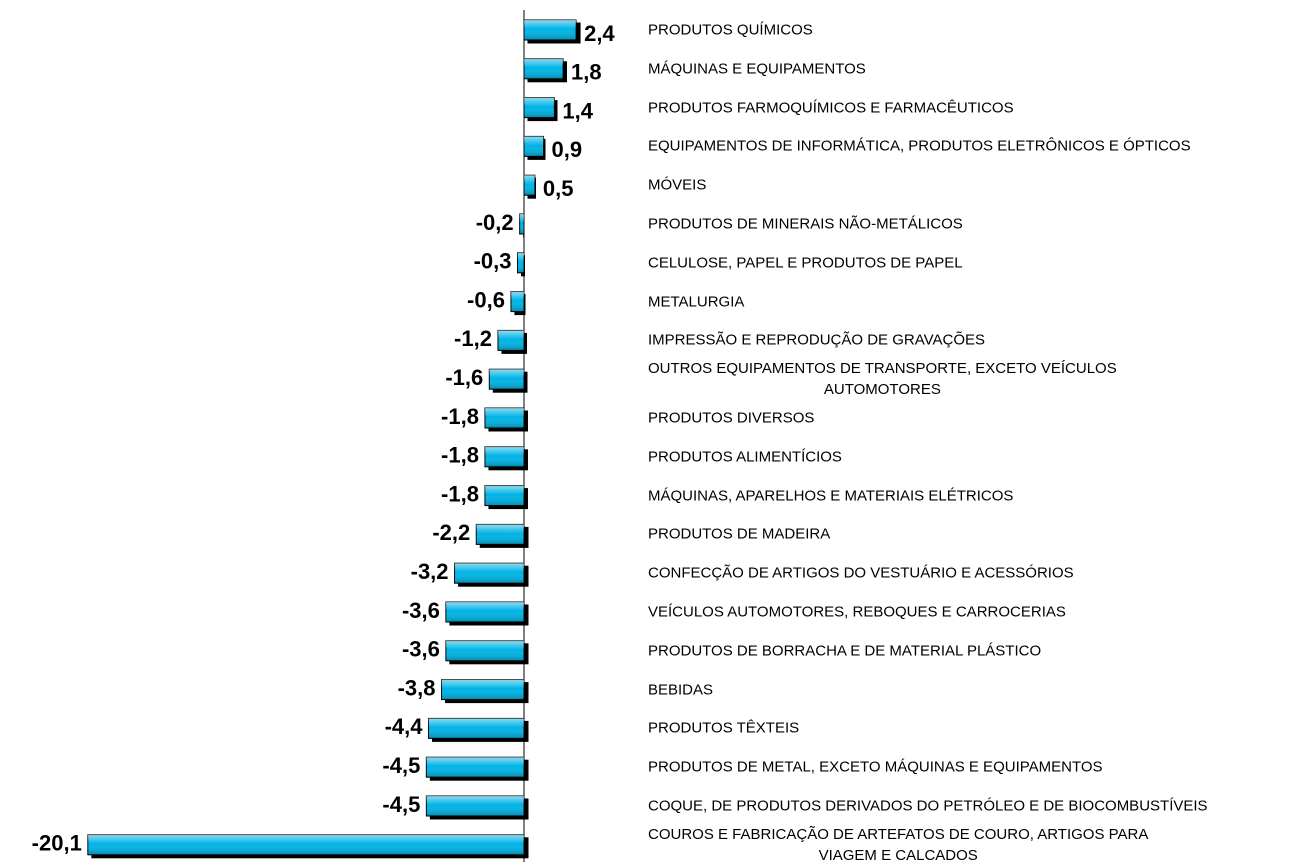 This screenshot has height=866, width=1307. I want to click on category-label: PRODUTOS DIVERSOS, so click(731, 418).